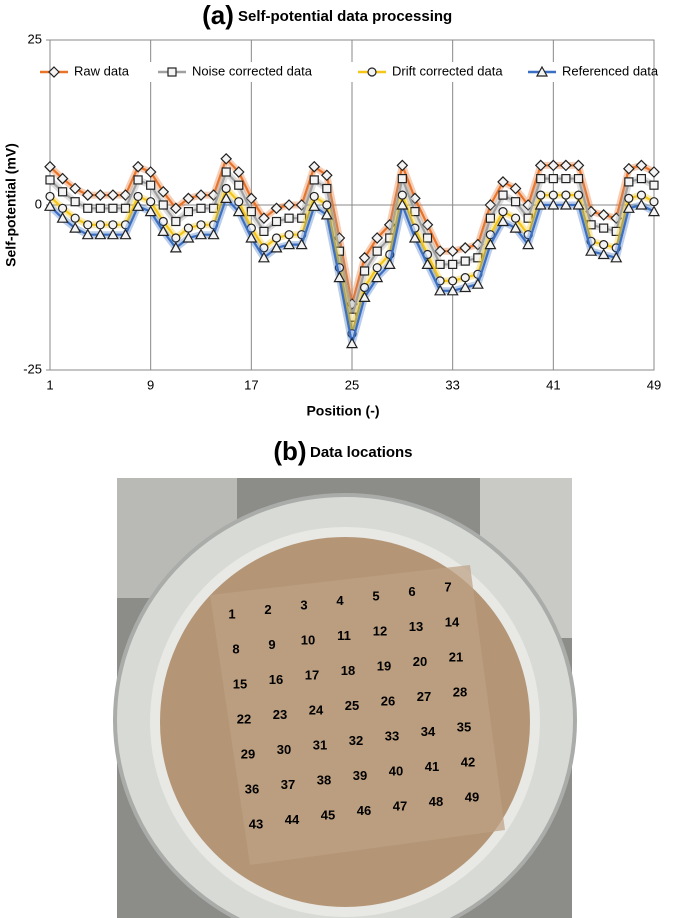 The image size is (685, 918). What do you see at coordinates (252, 70) in the screenshot?
I see `legend-label: Noise corrected data` at bounding box center [252, 70].